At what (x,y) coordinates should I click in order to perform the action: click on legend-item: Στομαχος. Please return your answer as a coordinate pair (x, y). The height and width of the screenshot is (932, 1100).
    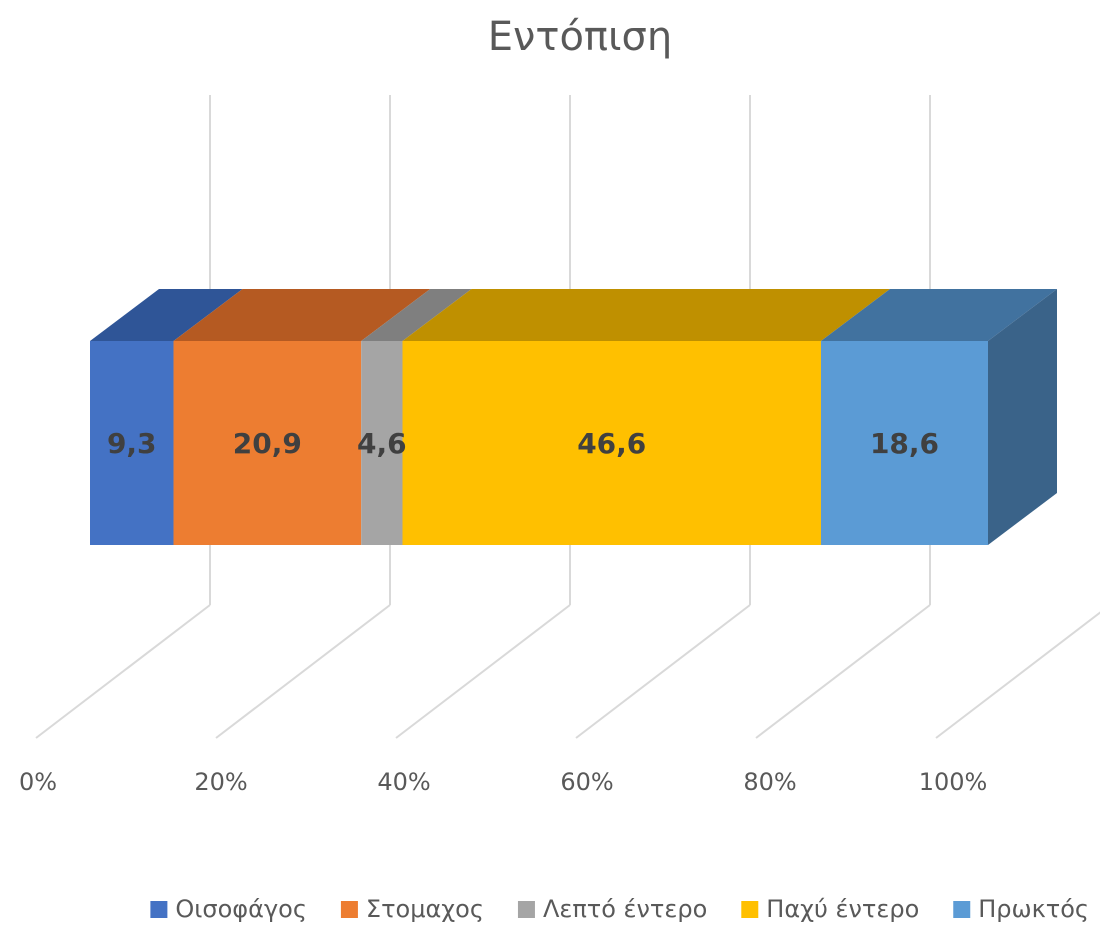
    Looking at the image, I should click on (412, 909).